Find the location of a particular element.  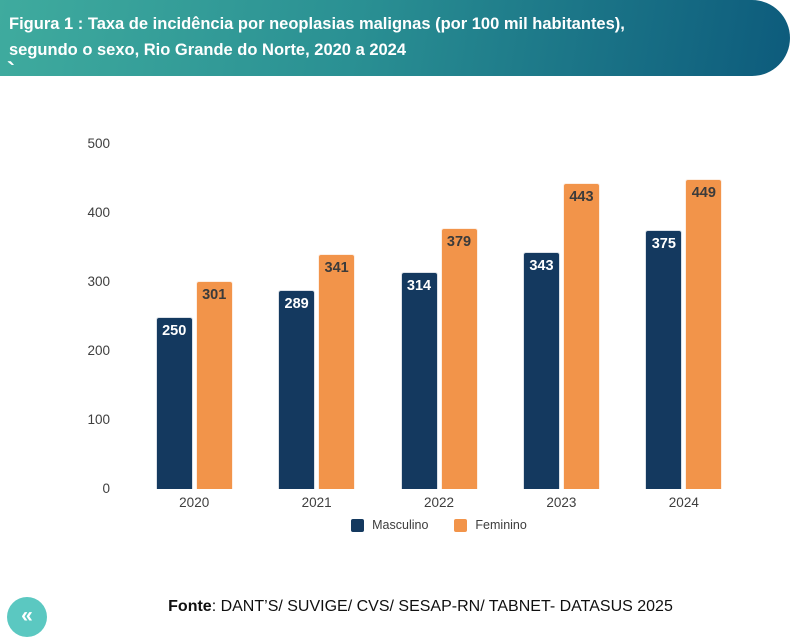

bar-value-label: 375 is located at coordinates (663, 244).